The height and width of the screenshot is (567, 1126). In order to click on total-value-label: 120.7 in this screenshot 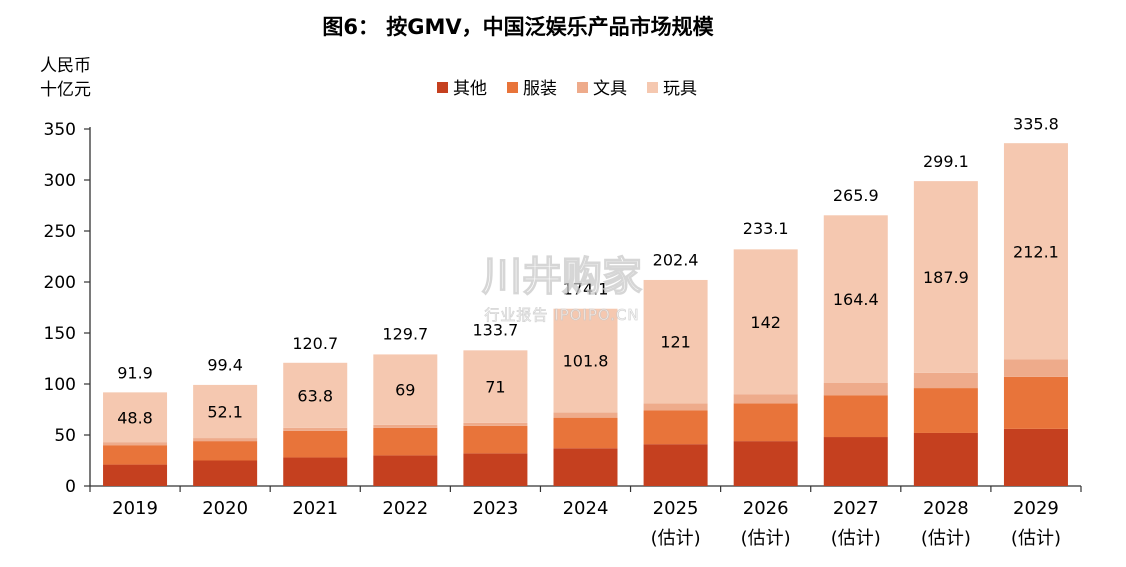, I will do `click(315, 343)`.